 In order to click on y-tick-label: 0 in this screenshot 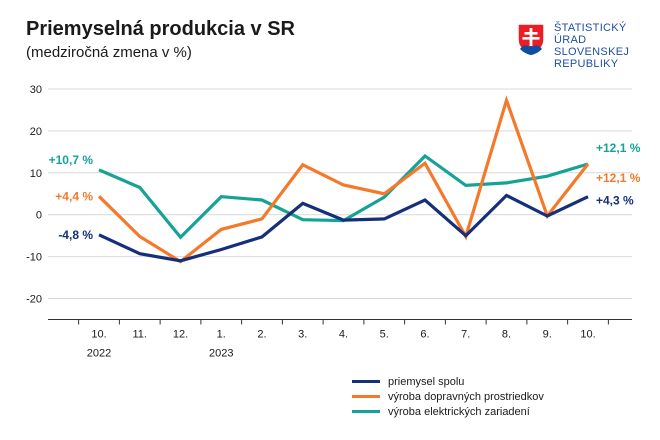, I will do `click(39, 216)`.